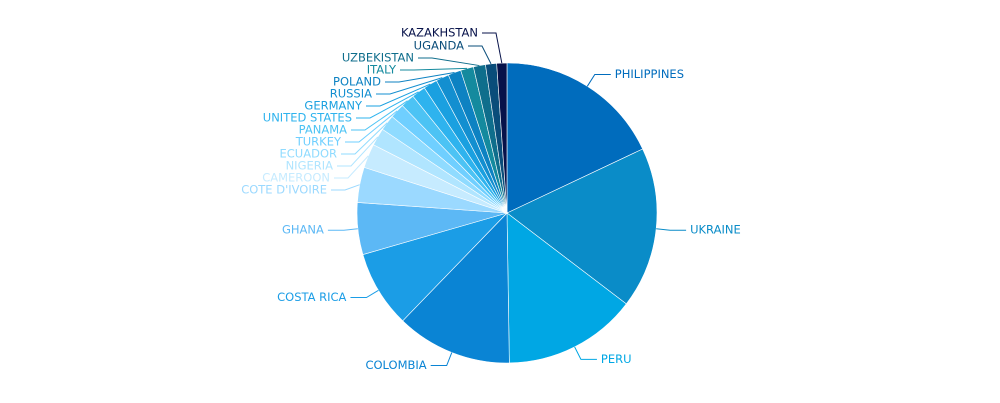  Describe the element at coordinates (357, 82) in the screenshot. I see `slice-label: POLAND` at that location.